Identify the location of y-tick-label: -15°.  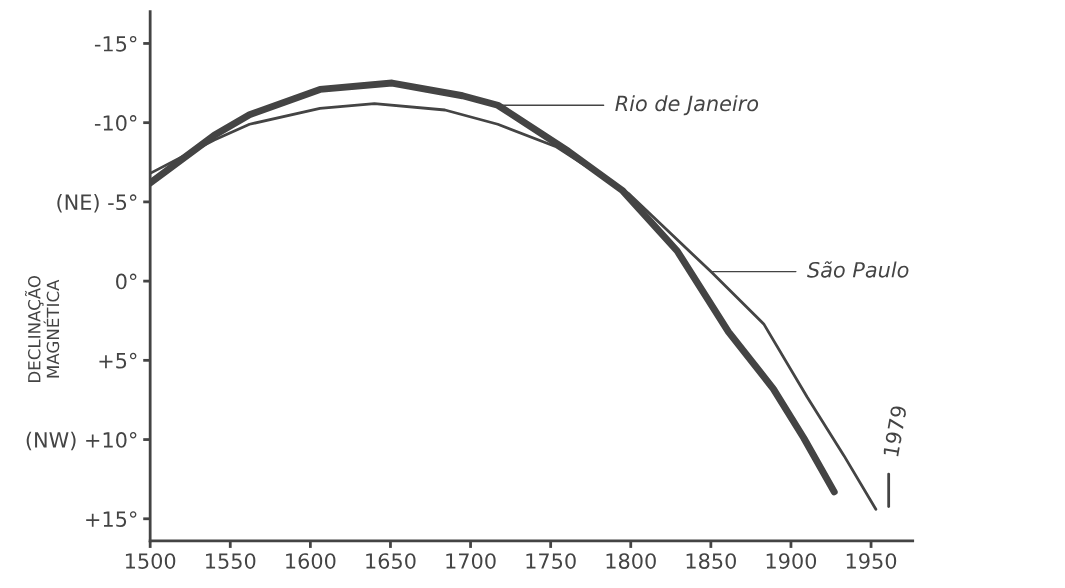
(115, 43).